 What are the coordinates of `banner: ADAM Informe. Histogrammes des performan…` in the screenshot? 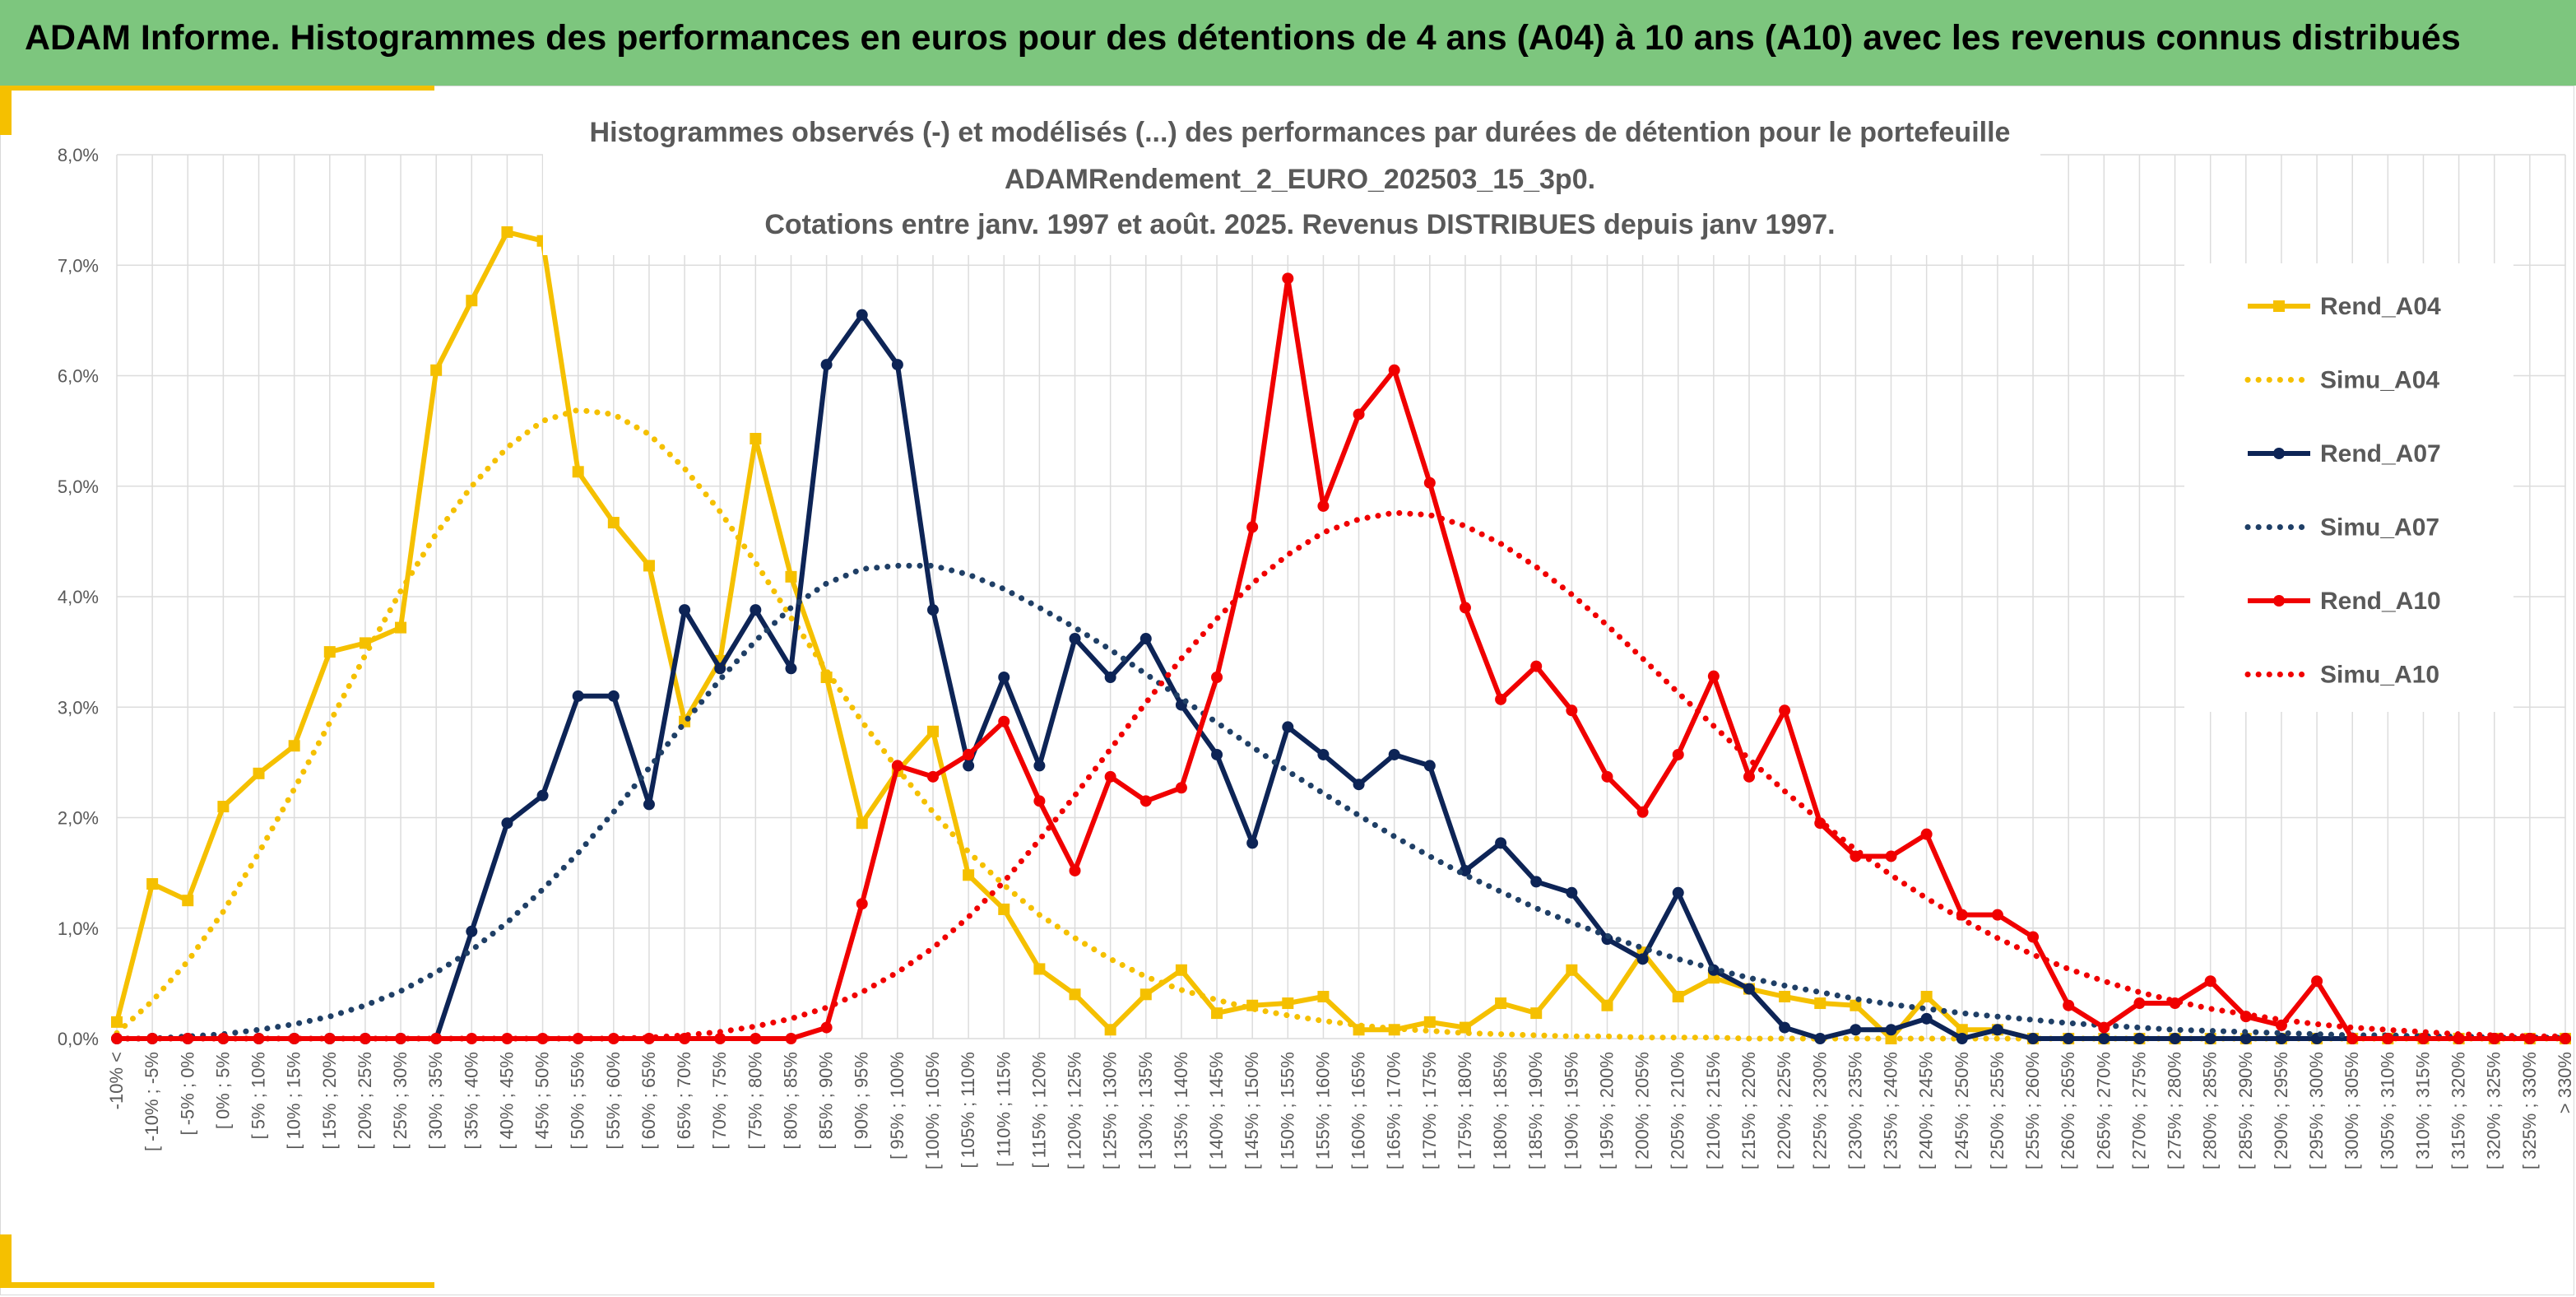 It's located at (1288, 43).